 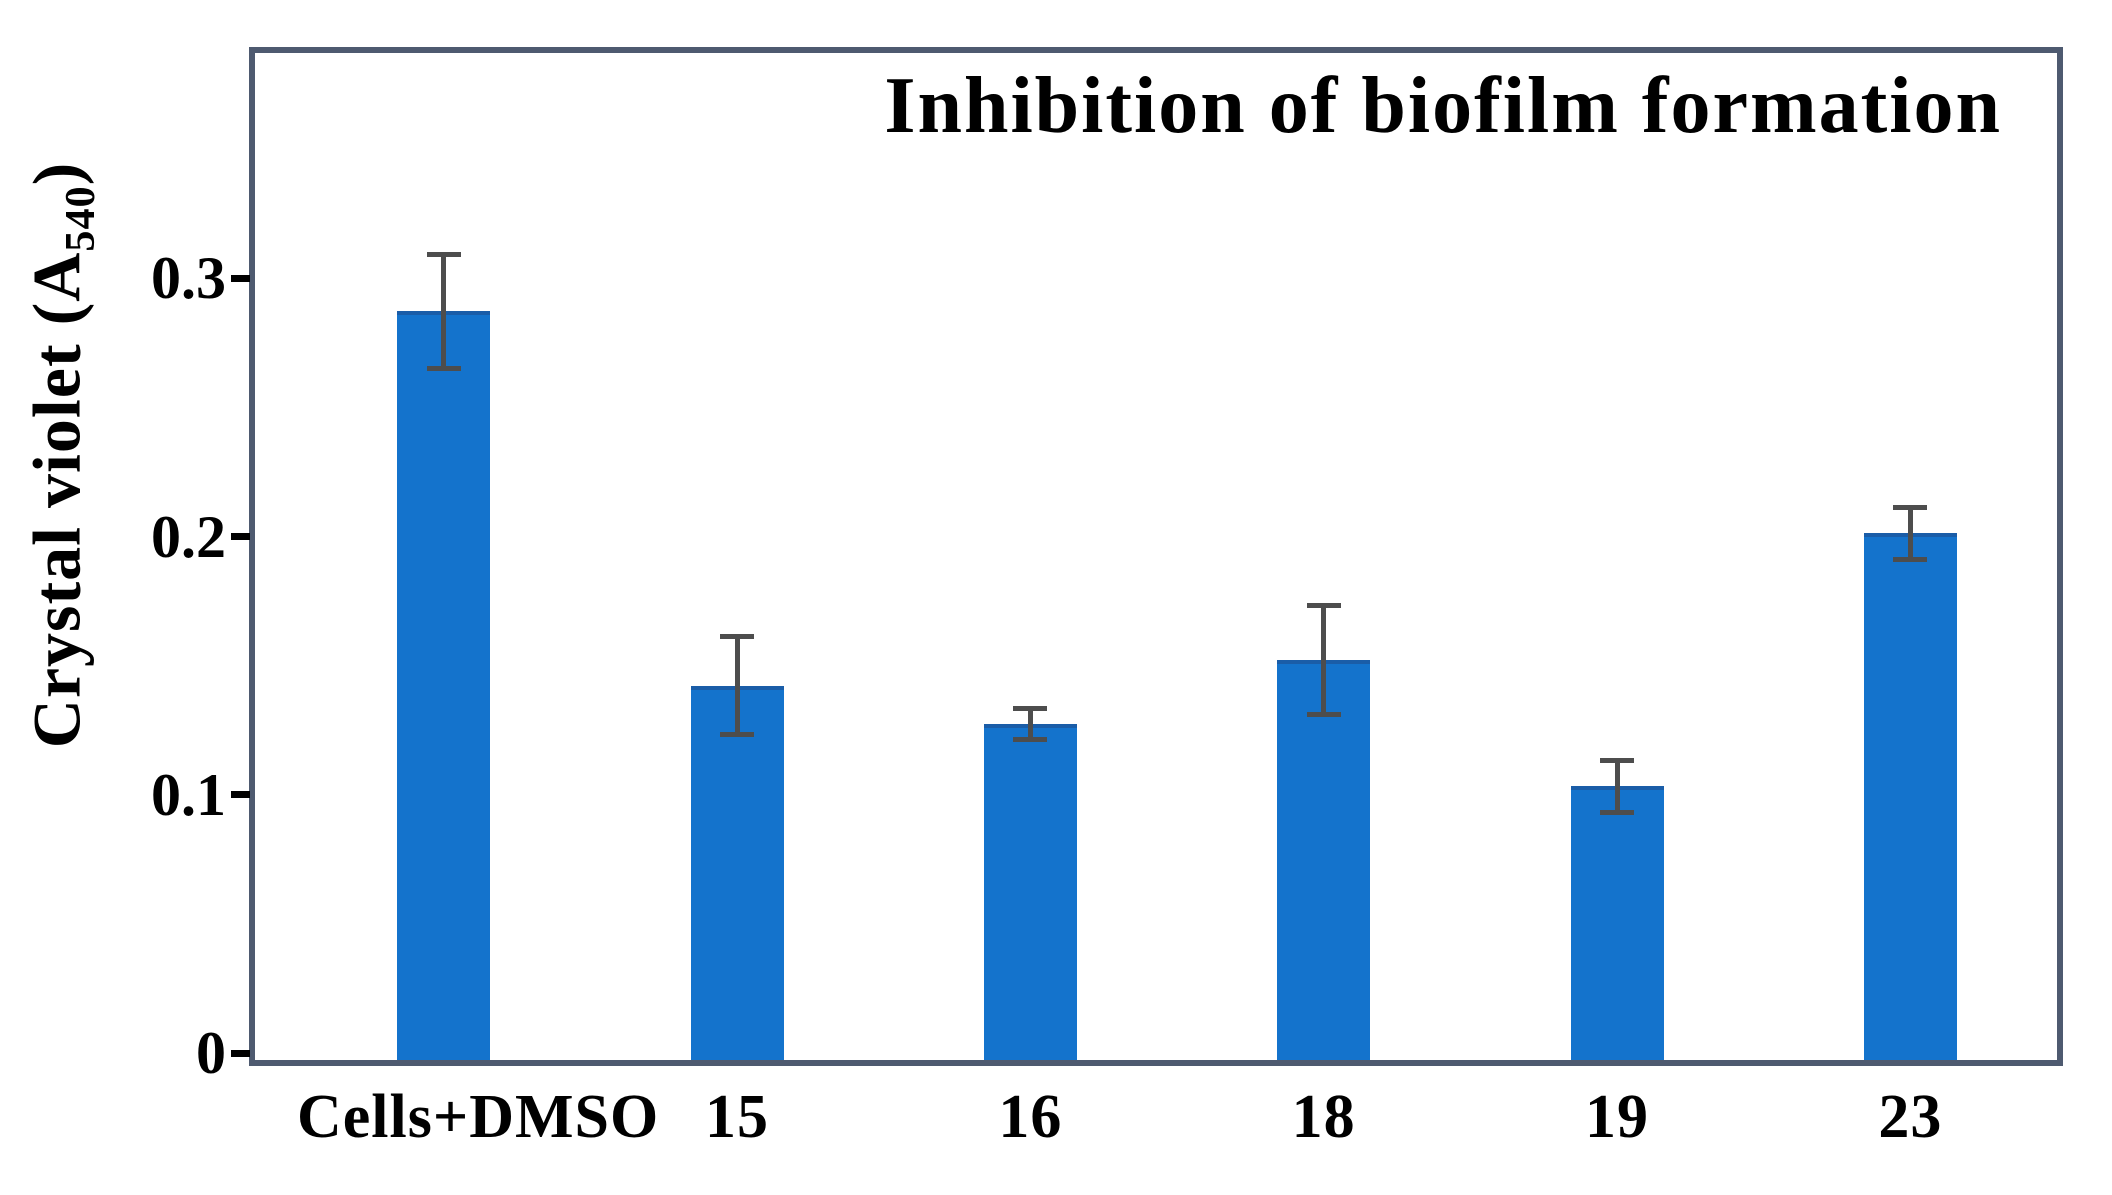 What do you see at coordinates (443, 368) in the screenshot?
I see `error-cap-bottom-Cells+DMSO` at bounding box center [443, 368].